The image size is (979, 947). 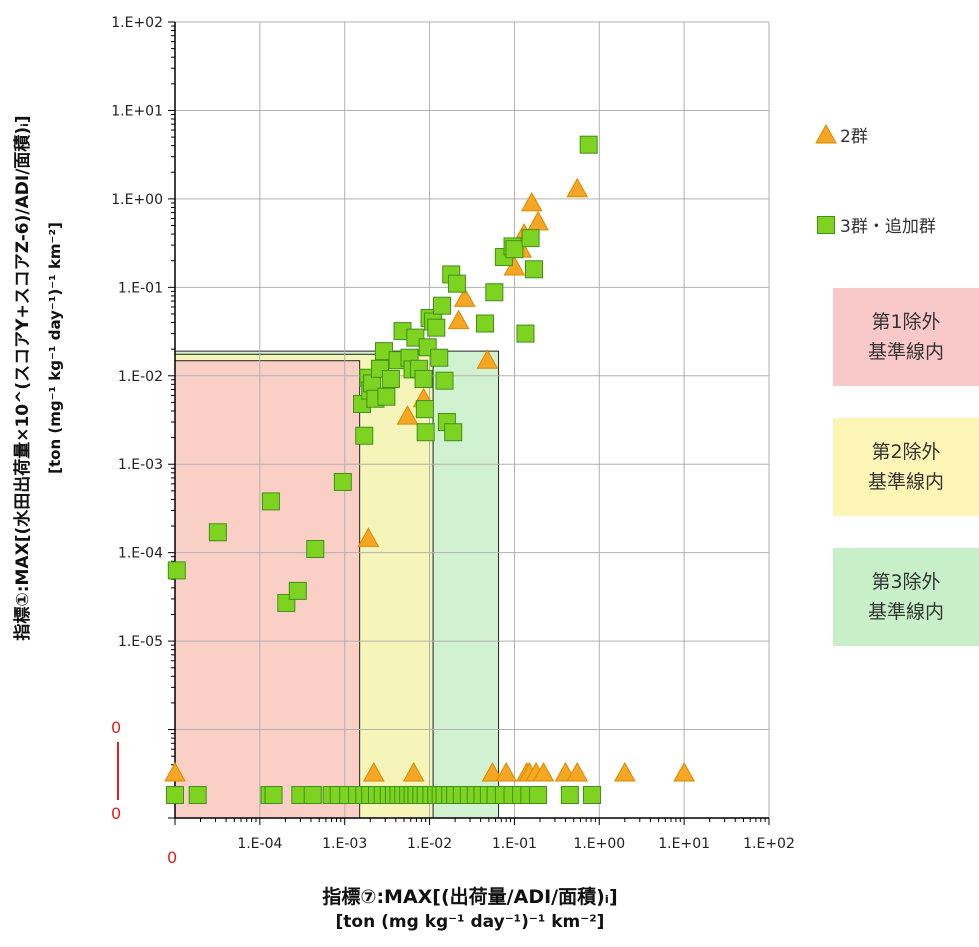 I want to click on x-tick-label: 1.E-03, so click(x=344, y=844).